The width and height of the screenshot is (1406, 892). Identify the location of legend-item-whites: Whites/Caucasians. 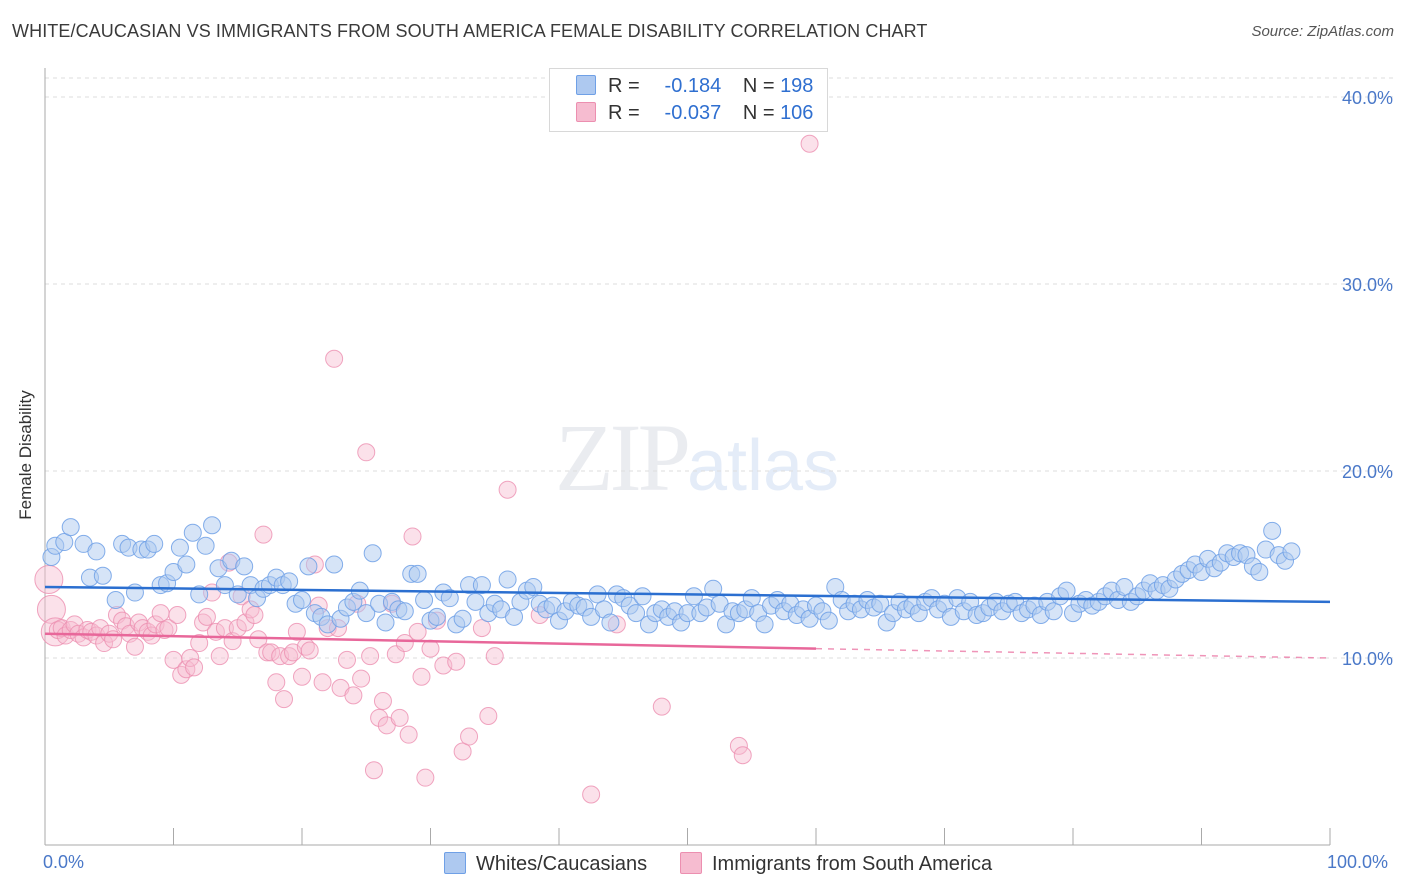
(545, 864).